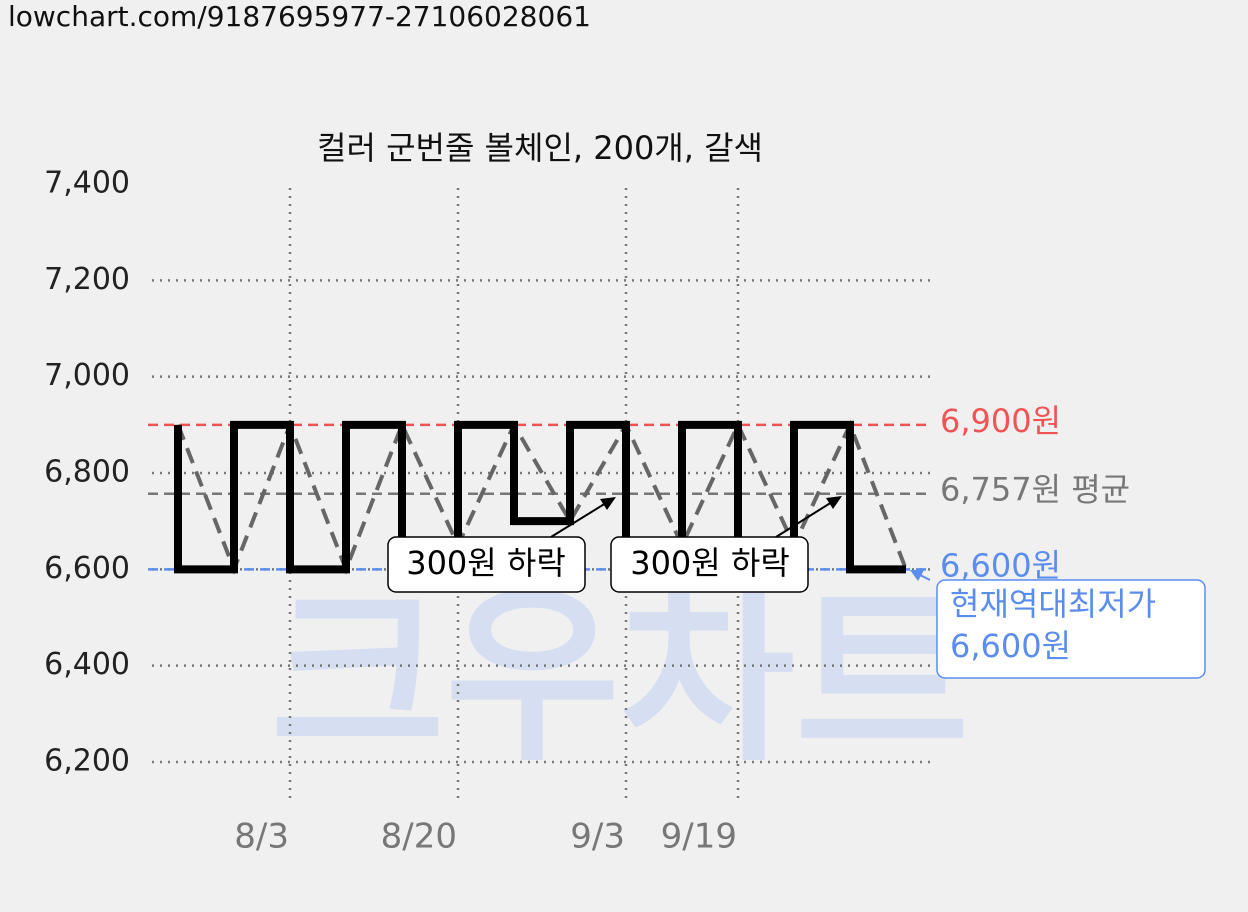 This screenshot has width=1248, height=912. I want to click on annotations: 300원 하락 300원 하락 현재역대최저가 6,600원, so click(796, 587).